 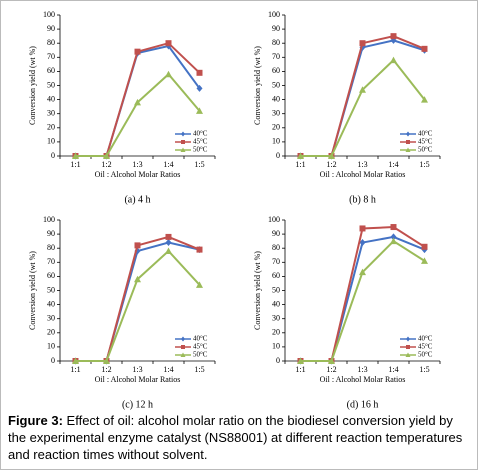 What do you see at coordinates (362, 199) in the screenshot?
I see `panel-label: (b) 8 h` at bounding box center [362, 199].